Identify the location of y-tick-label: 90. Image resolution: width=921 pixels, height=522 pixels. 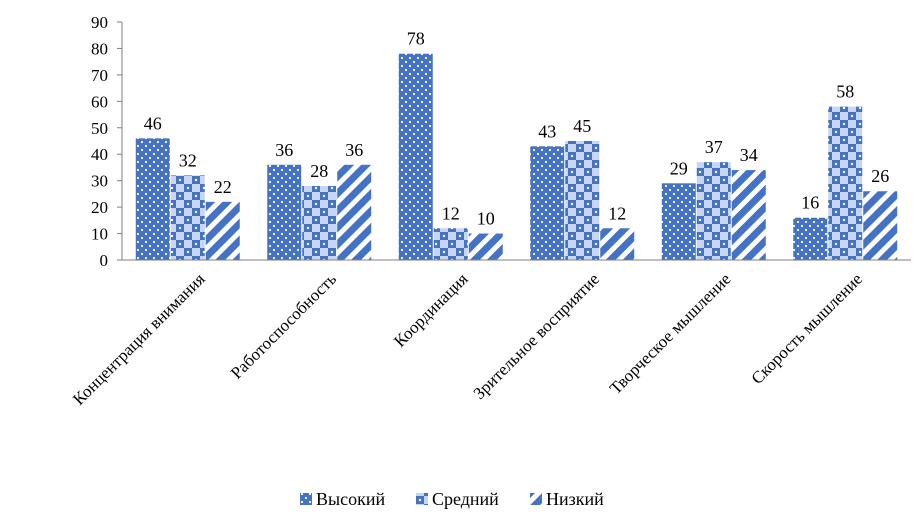
(99, 22).